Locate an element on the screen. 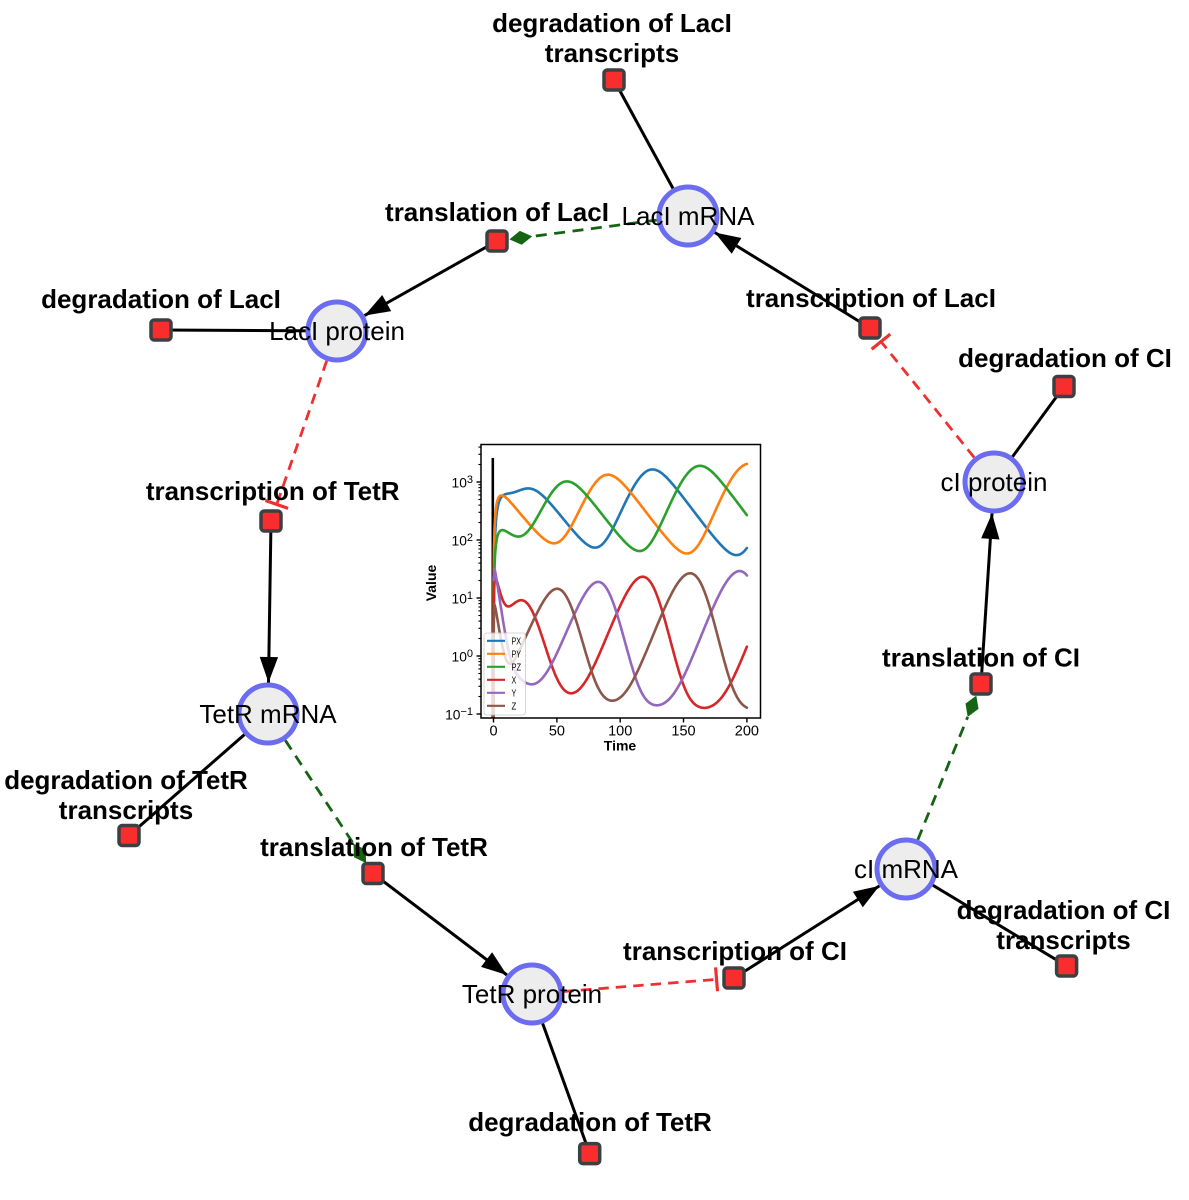  svg-text: 0 is located at coordinates (493, 732).